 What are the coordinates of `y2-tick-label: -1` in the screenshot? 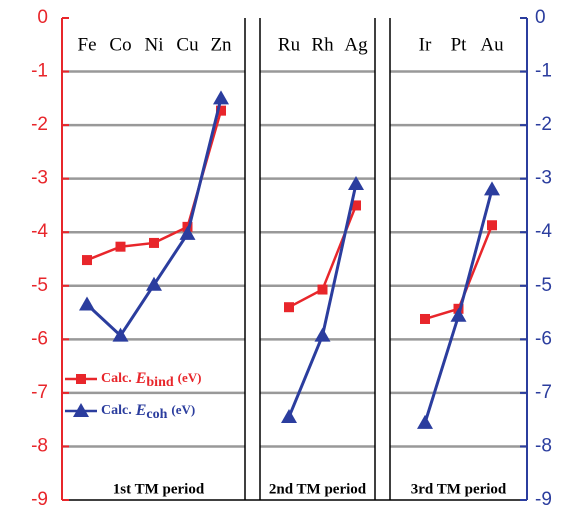 It's located at (543, 71).